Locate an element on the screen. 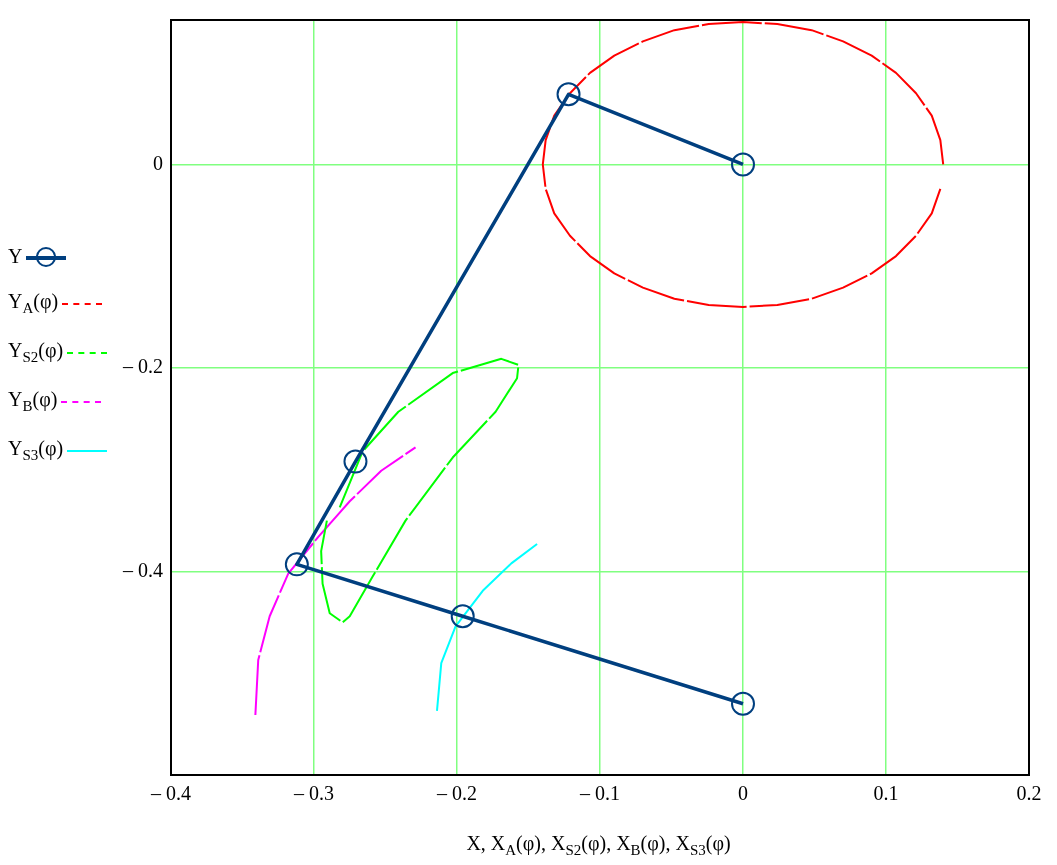 The height and width of the screenshot is (865, 1057). legend-label: Y$_{B}$(φ) is located at coordinates (33, 401).